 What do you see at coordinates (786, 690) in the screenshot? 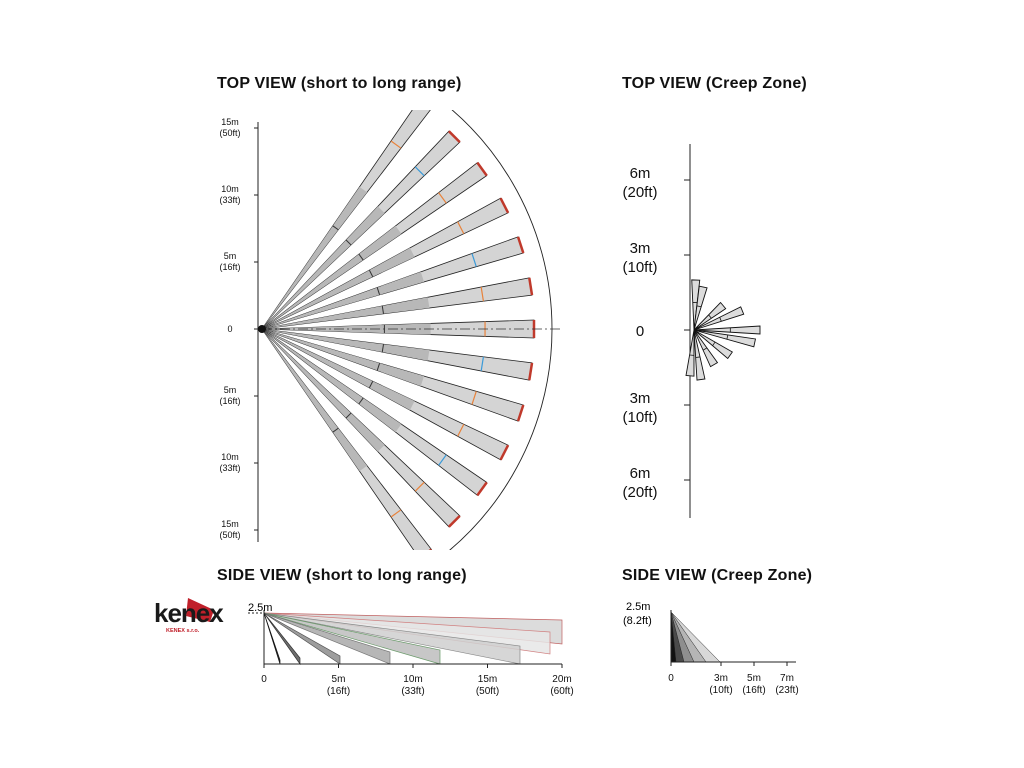
I see `creep-side-tick-label-ft: (23ft)` at bounding box center [786, 690].